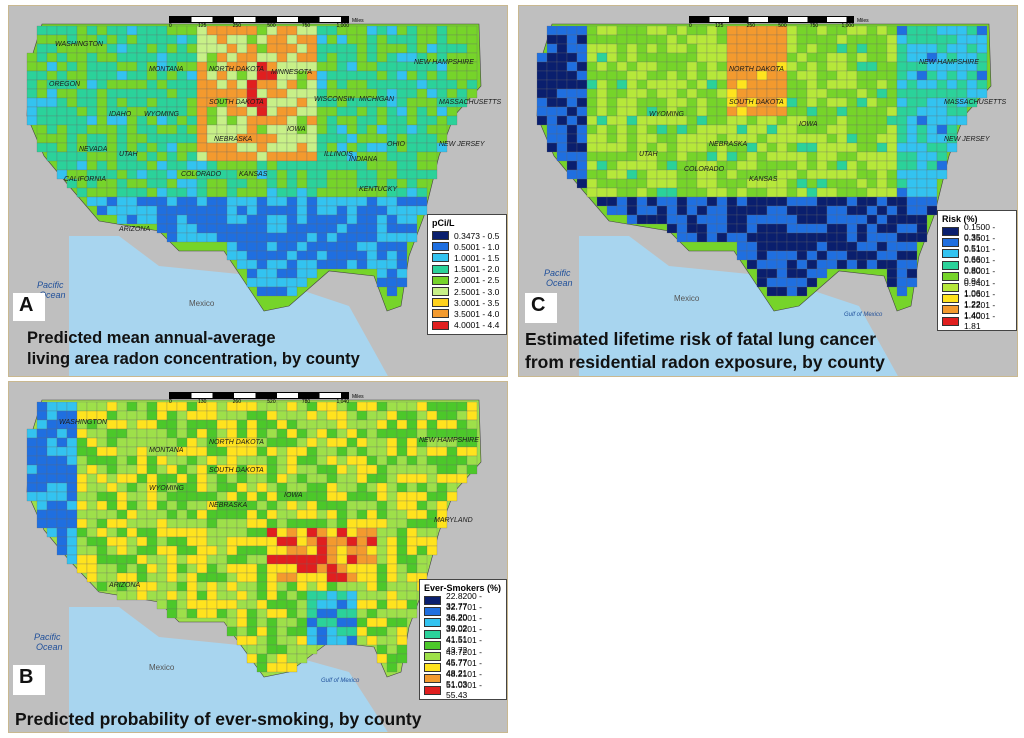 The height and width of the screenshot is (738, 1024). What do you see at coordinates (950, 321) in the screenshot?
I see `legend-swatch` at bounding box center [950, 321].